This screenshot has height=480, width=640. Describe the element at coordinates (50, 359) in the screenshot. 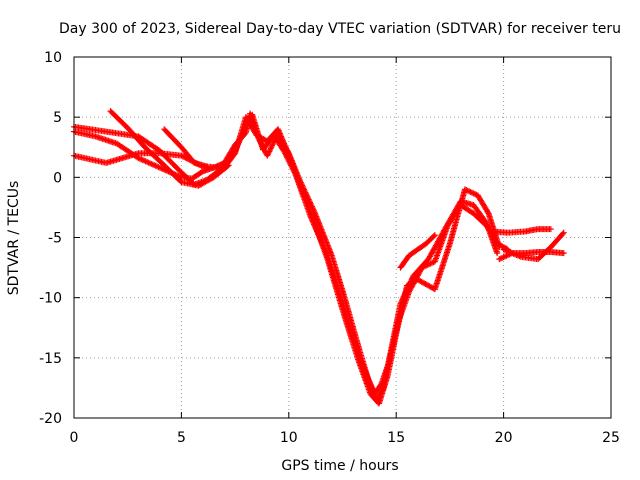

I see `y-tick-label: -15` at that location.